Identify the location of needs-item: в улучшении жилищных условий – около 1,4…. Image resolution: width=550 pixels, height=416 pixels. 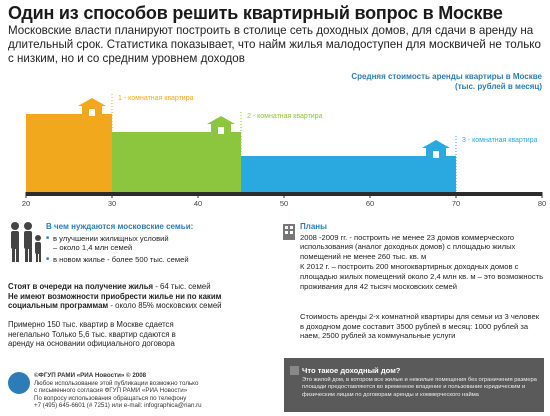
(109, 243).